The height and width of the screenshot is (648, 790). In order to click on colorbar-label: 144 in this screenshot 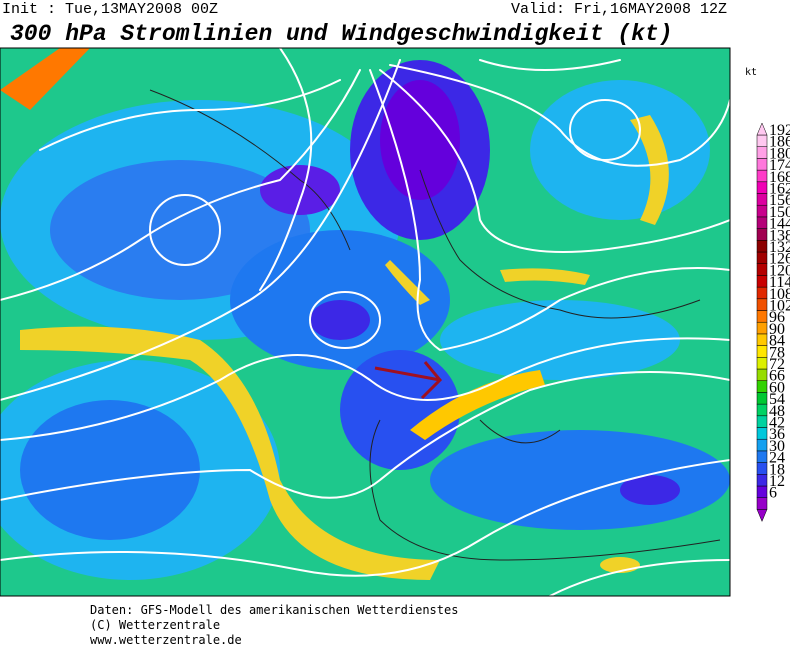, I will do `click(779, 224)`.